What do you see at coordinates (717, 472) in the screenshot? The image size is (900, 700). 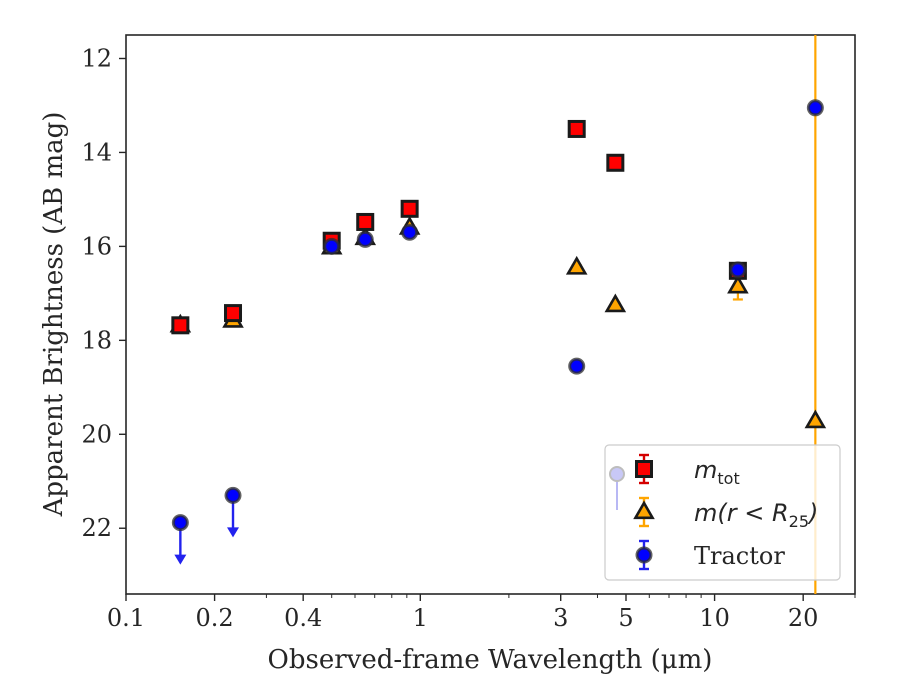 I see `legend-label: mtot` at bounding box center [717, 472].